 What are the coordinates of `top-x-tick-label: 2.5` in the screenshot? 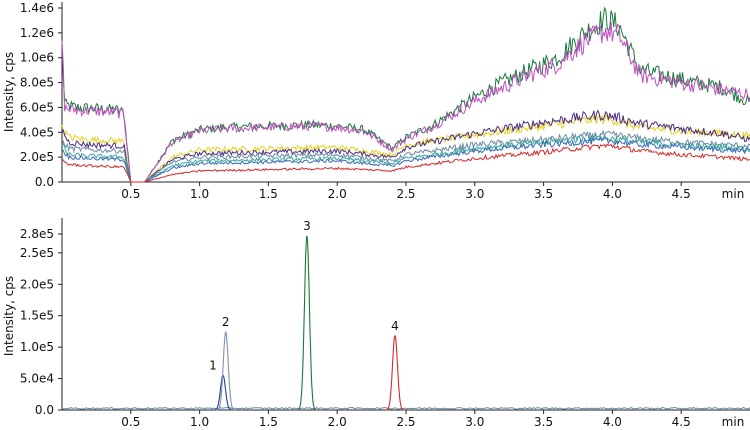 It's located at (405, 194).